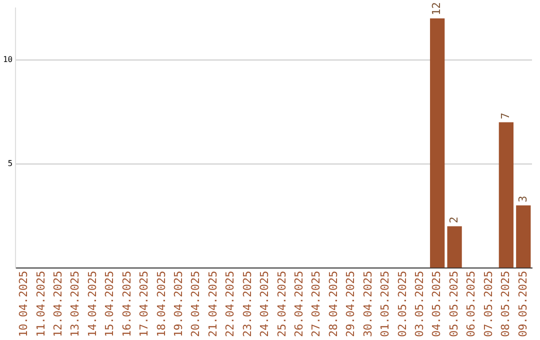 The width and height of the screenshot is (540, 340). What do you see at coordinates (505, 116) in the screenshot?
I see `data-label: 7` at bounding box center [505, 116].